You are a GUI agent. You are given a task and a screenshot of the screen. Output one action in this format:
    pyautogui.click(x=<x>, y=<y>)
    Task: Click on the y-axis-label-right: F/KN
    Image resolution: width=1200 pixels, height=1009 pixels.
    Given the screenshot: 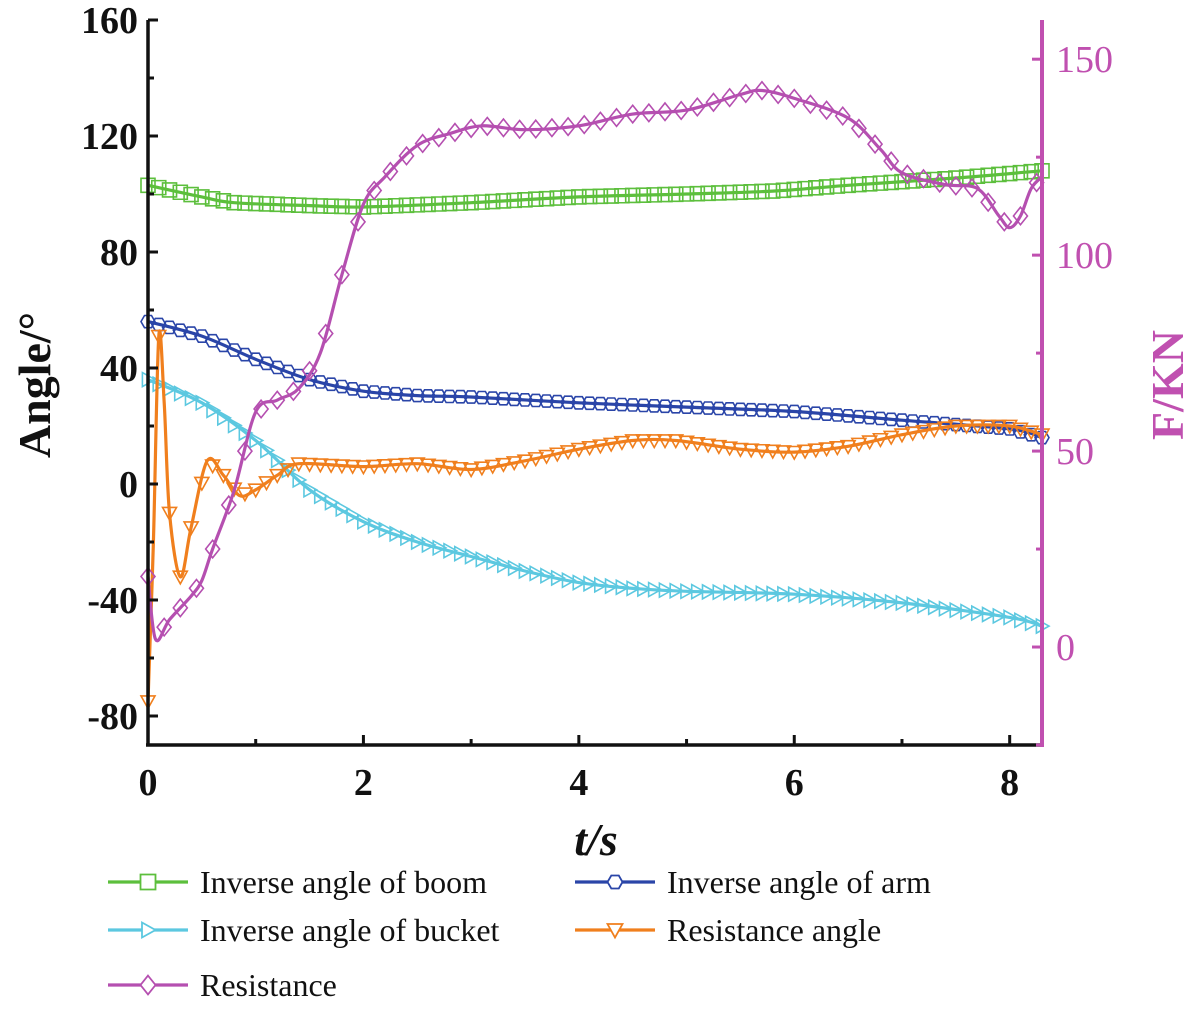 What is the action you would take?
    pyautogui.click(x=1167, y=385)
    